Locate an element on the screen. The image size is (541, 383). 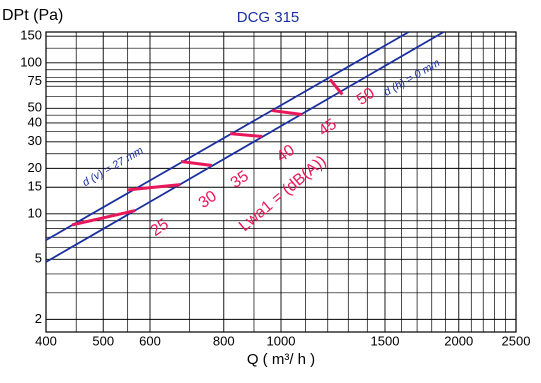
x-axis-label: Q ( m³/ h ) is located at coordinates (281, 359).